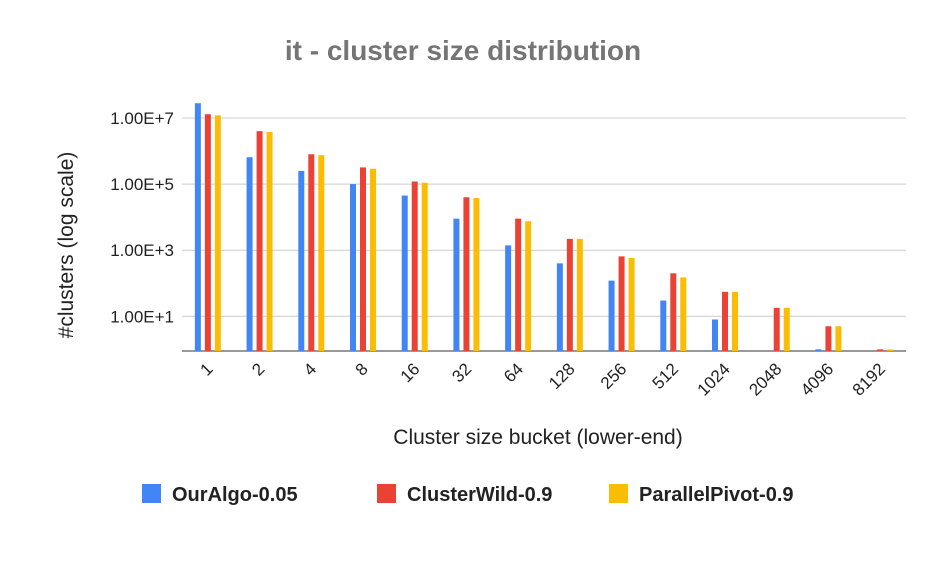 The height and width of the screenshot is (562, 934). Describe the element at coordinates (207, 369) in the screenshot. I see `x-tick-label: 1` at that location.